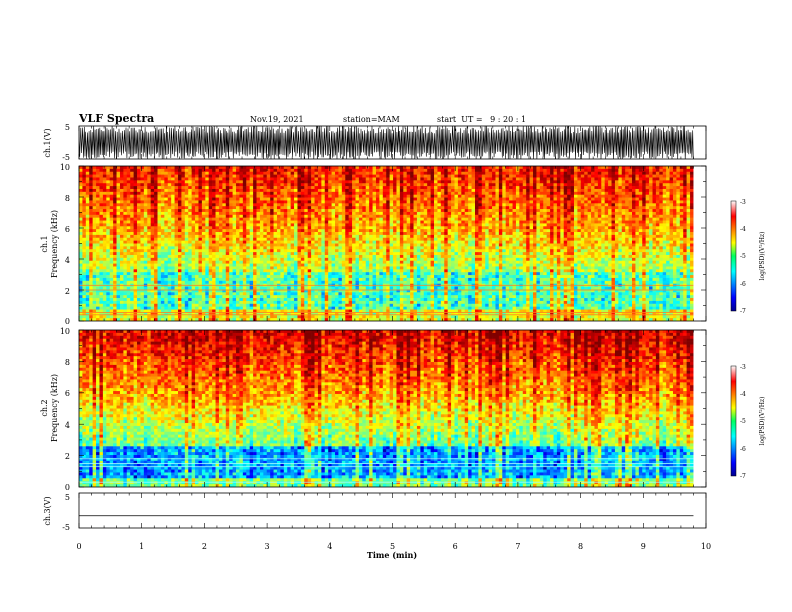 This screenshot has width=792, height=612. What do you see at coordinates (277, 119) in the screenshot?
I see `date-label: Nov.19, 2021` at bounding box center [277, 119].